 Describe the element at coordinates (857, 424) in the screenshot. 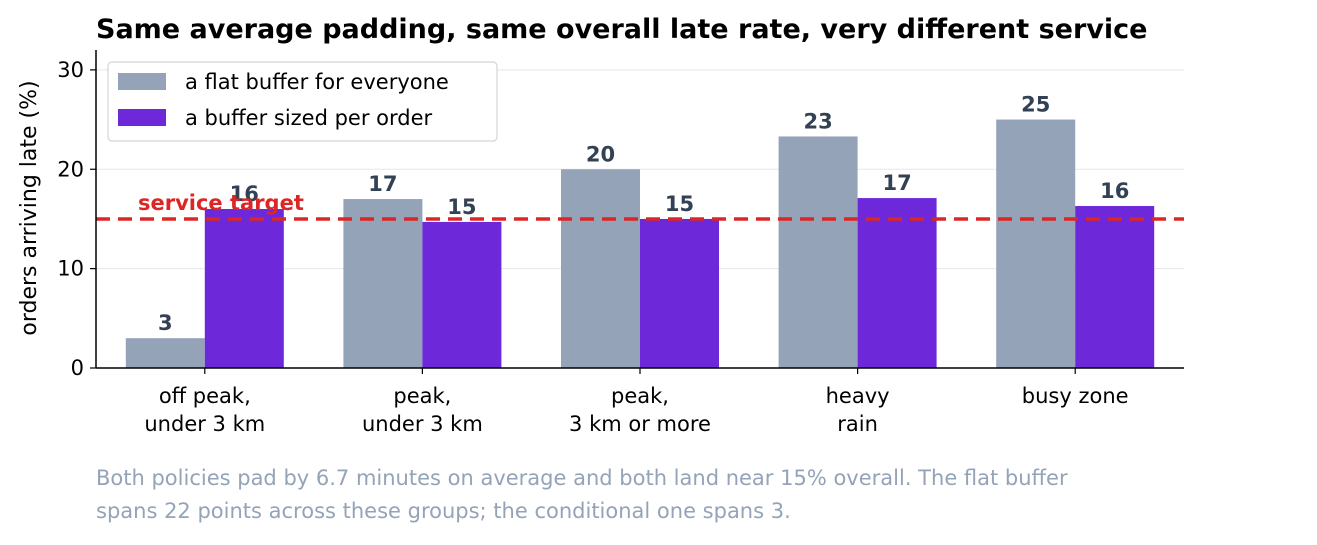

I see `x-tick-label: rain` at that location.